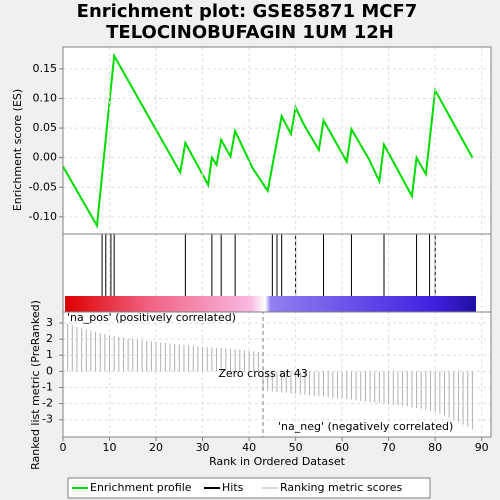 This screenshot has height=500, width=500. I want to click on x-tick-label: 70, so click(389, 447).